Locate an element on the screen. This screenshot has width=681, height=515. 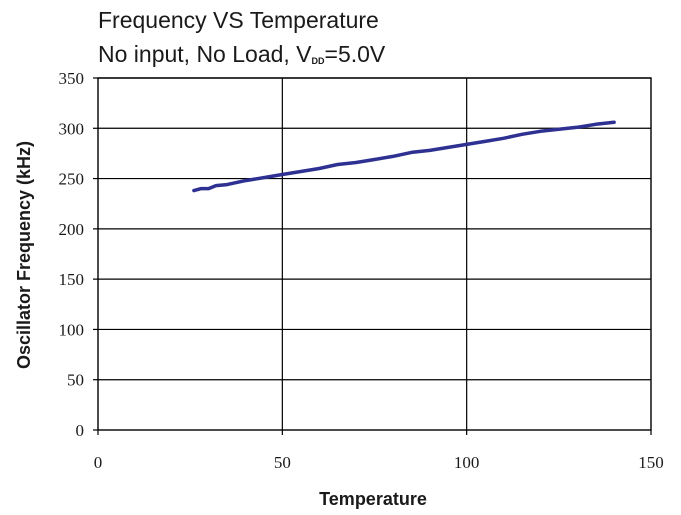
x-tick-label: 50 is located at coordinates (282, 462).